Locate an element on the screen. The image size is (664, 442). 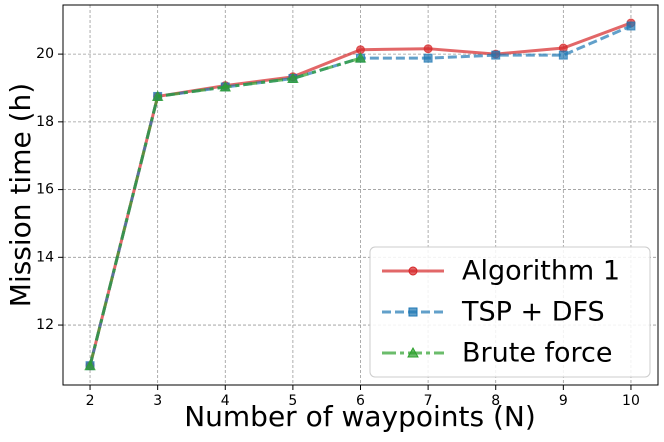
x-tick-label: 3 is located at coordinates (157, 401).